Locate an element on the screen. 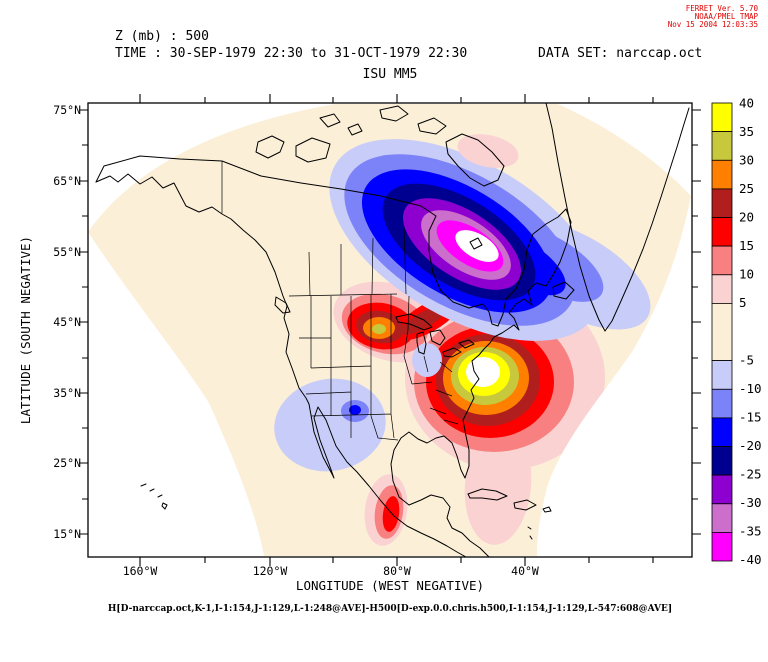 The image size is (768, 662). island-vancouver is located at coordinates (282, 305).